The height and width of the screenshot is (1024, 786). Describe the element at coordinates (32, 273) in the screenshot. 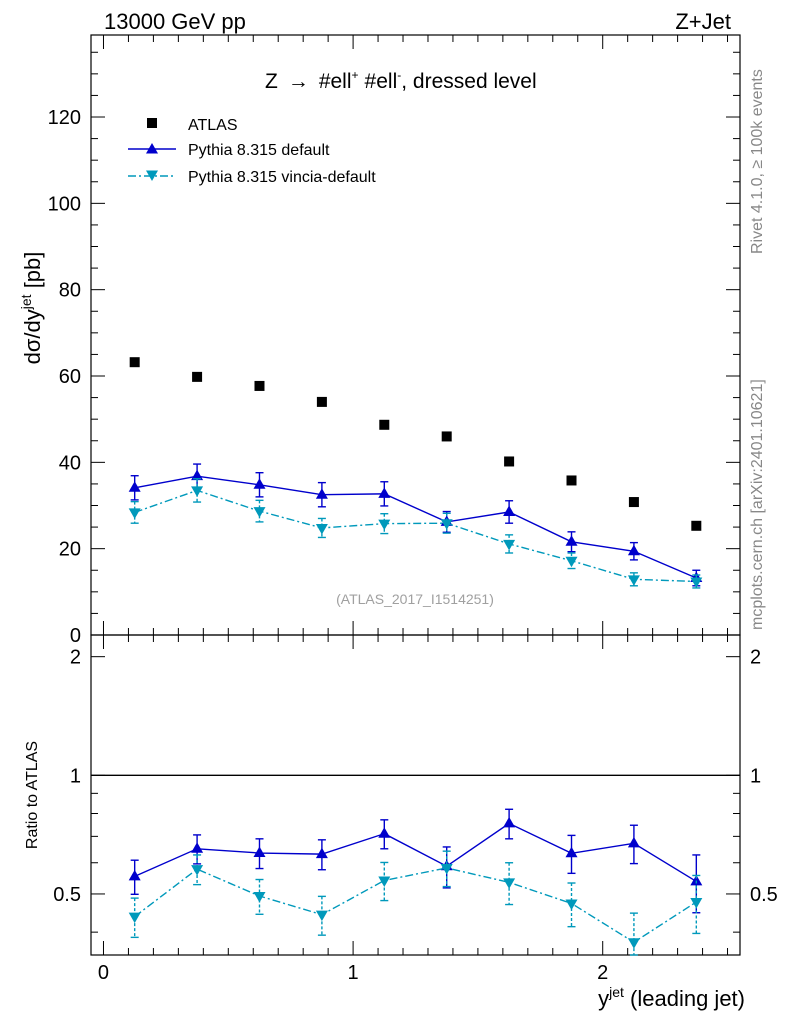

I see `main-ylabel-unit: [pb]` at that location.